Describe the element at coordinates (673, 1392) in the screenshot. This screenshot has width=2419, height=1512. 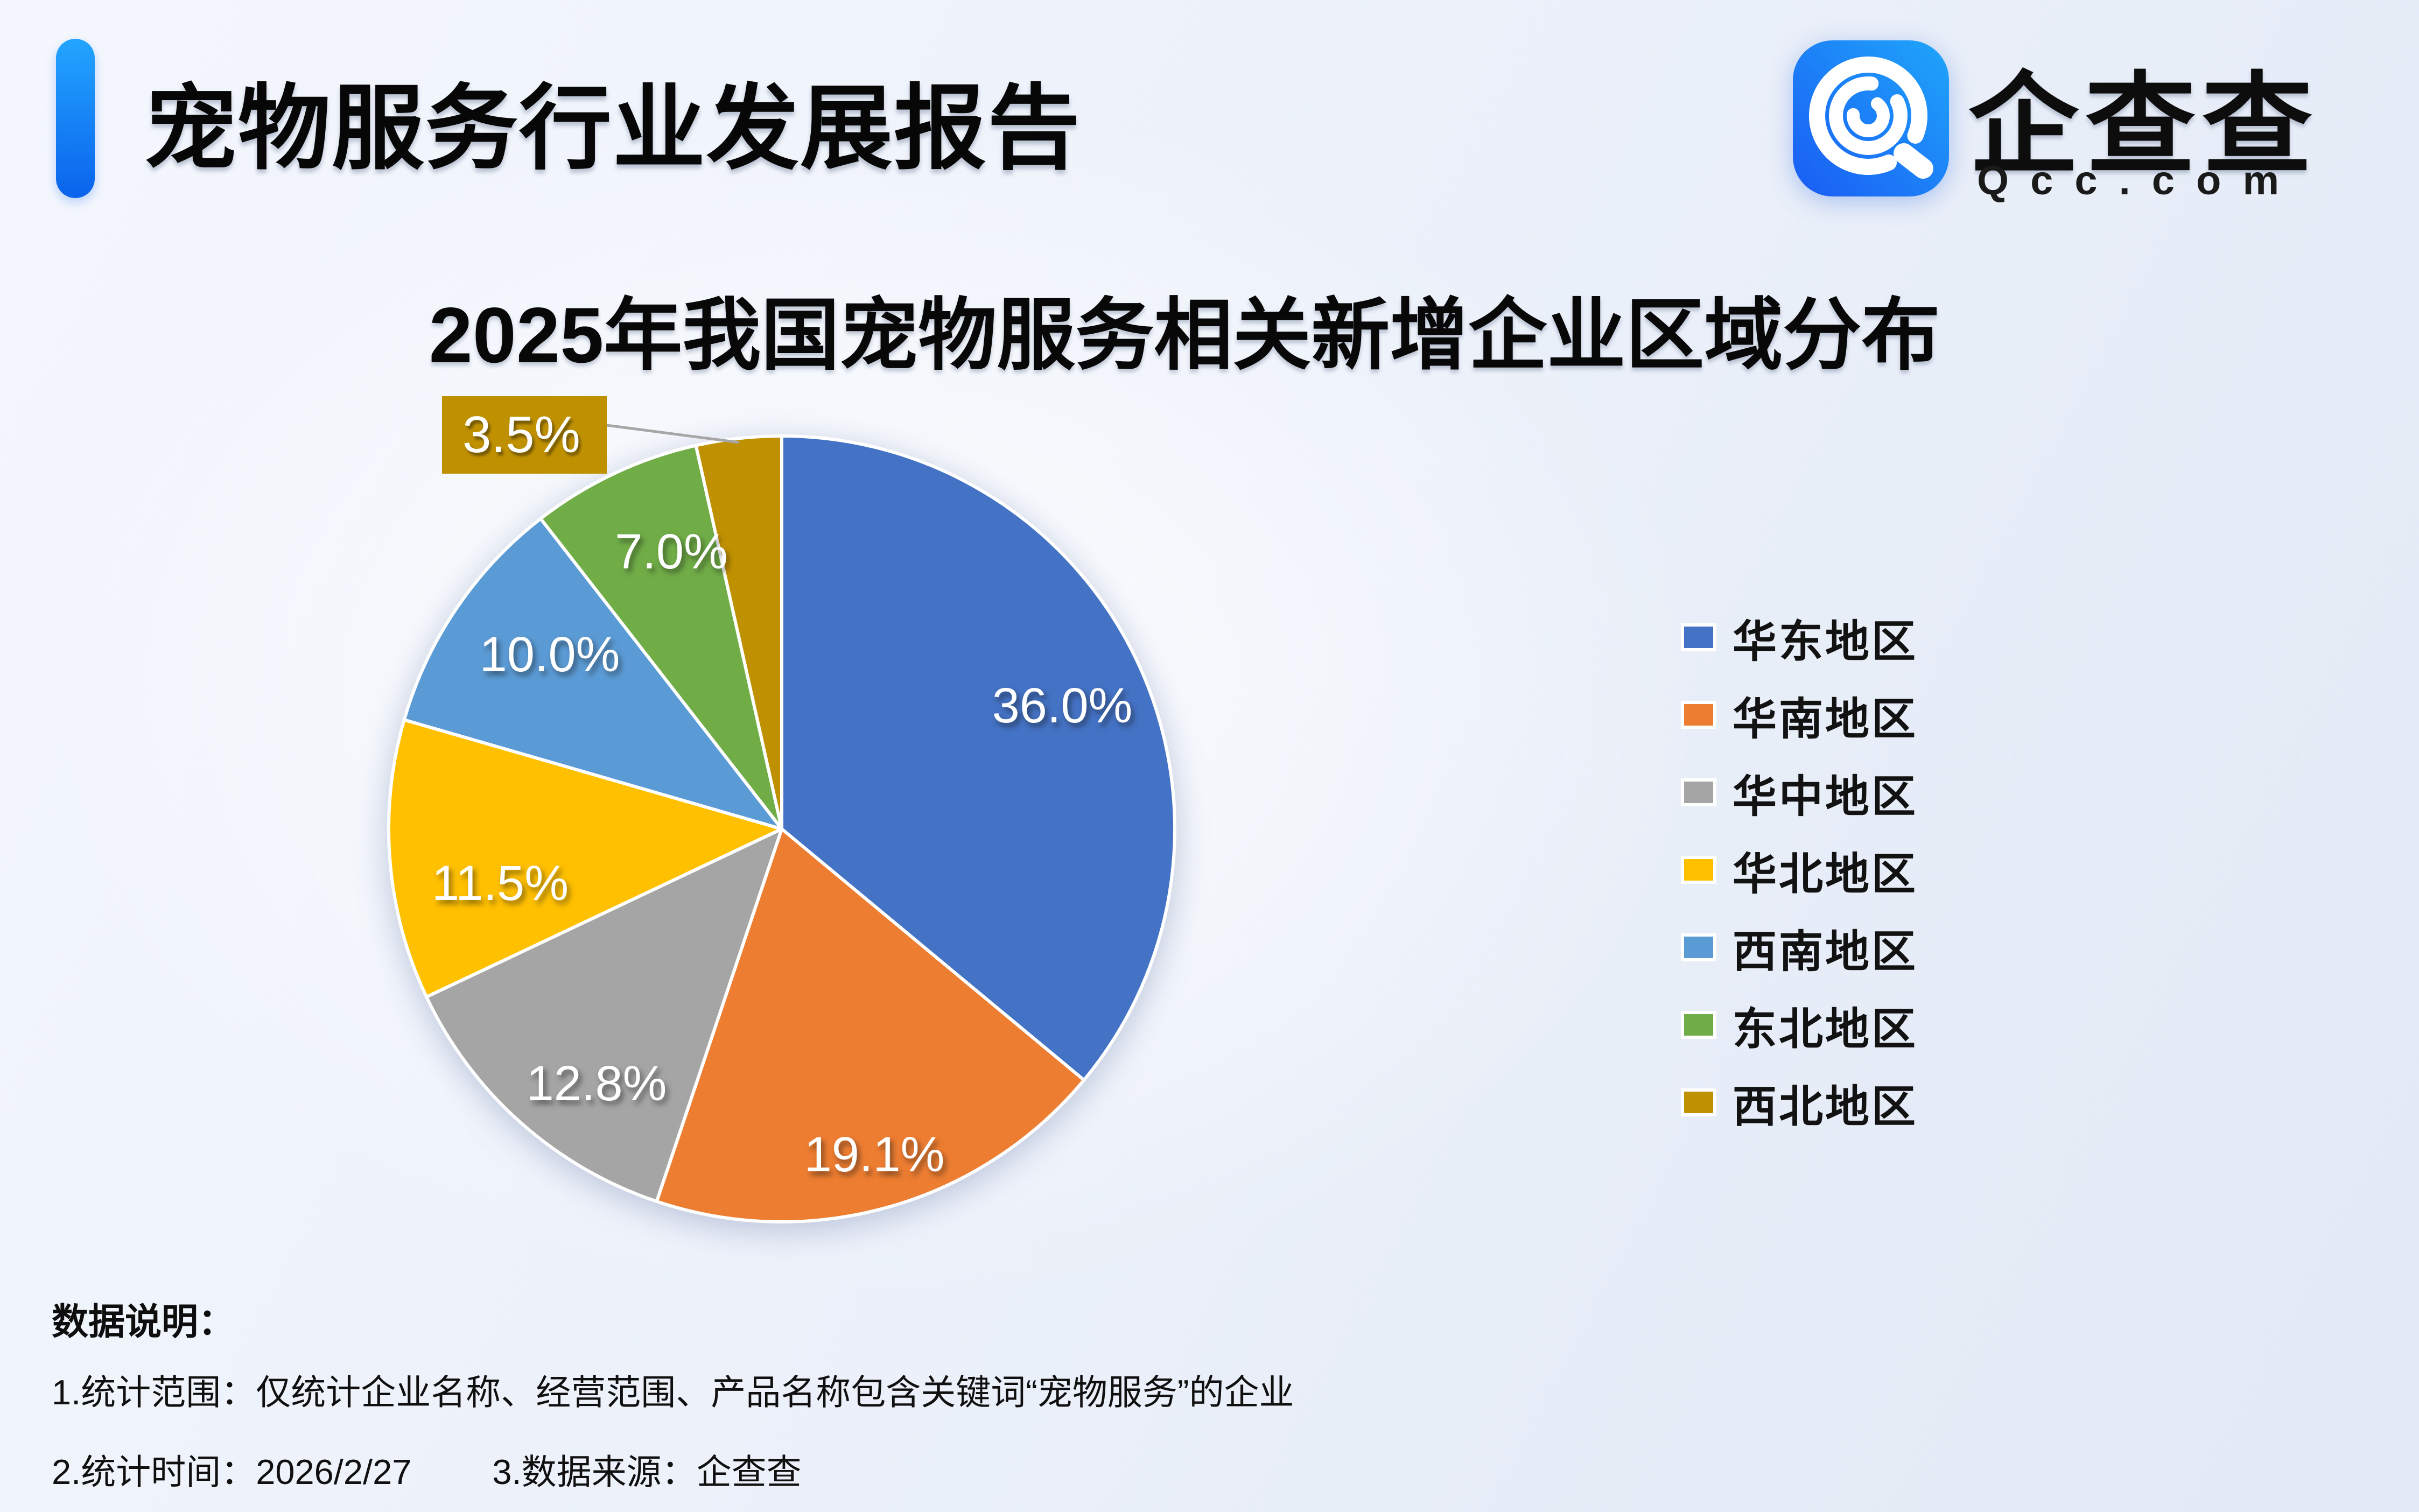
I see `note-line-1: 1.统计范围：仅统计企业名称、经营范围、产品名称包含关键词“宠物服务”的企业` at that location.